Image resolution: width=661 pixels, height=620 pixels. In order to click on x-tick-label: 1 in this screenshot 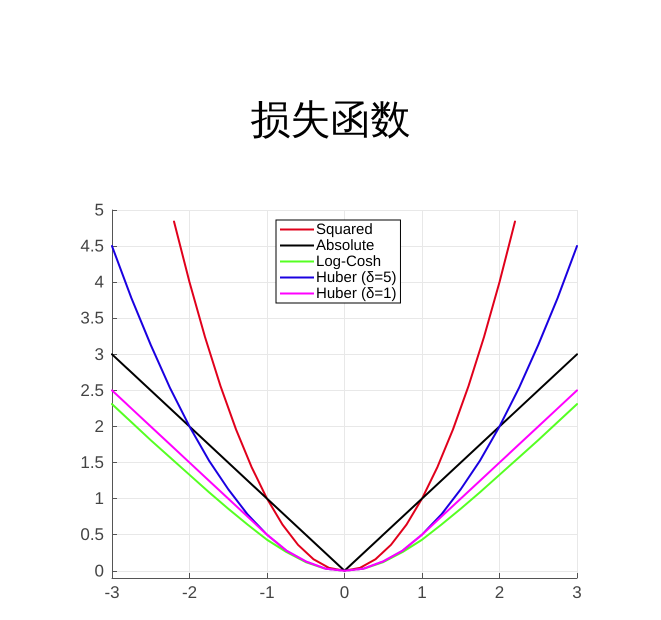, I will do `click(422, 592)`.